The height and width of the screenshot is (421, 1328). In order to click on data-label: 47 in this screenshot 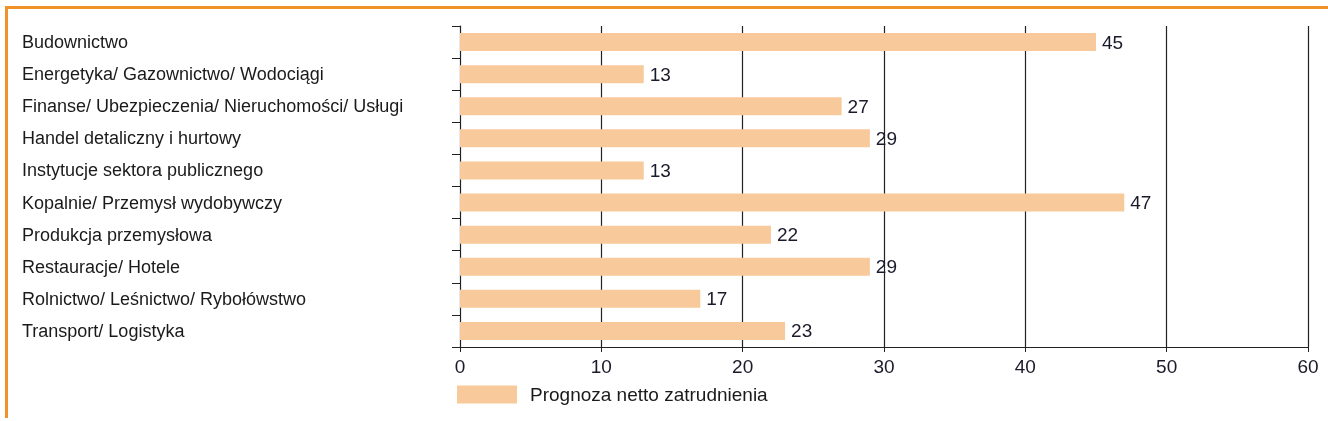, I will do `click(1141, 203)`.